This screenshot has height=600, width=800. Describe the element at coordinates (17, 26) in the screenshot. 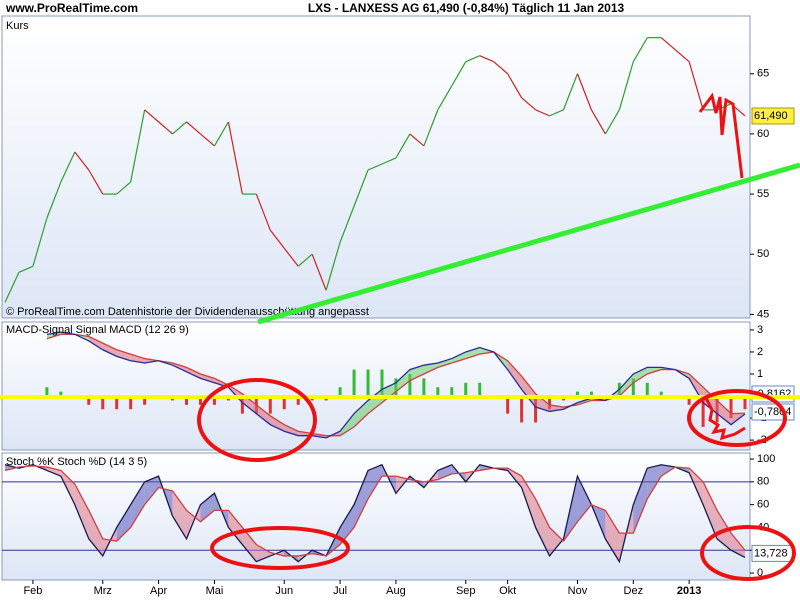

I see `panel-label: Kurs` at that location.